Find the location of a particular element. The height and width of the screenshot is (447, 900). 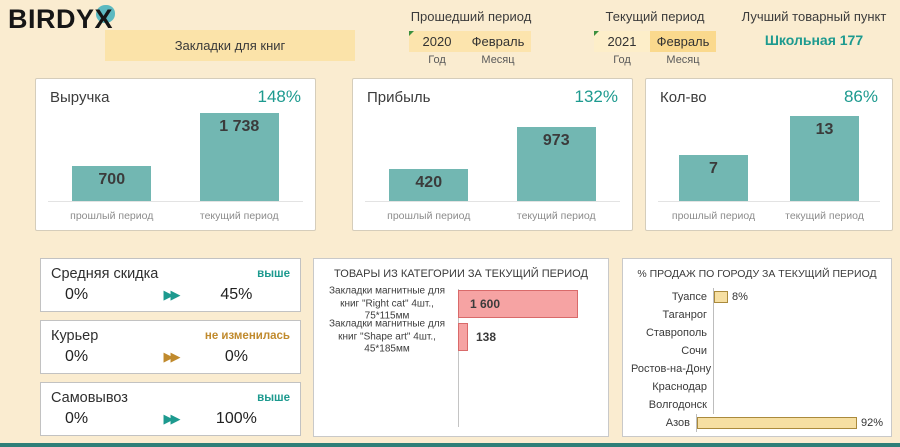

city-label: Таганрог is located at coordinates (684, 315).